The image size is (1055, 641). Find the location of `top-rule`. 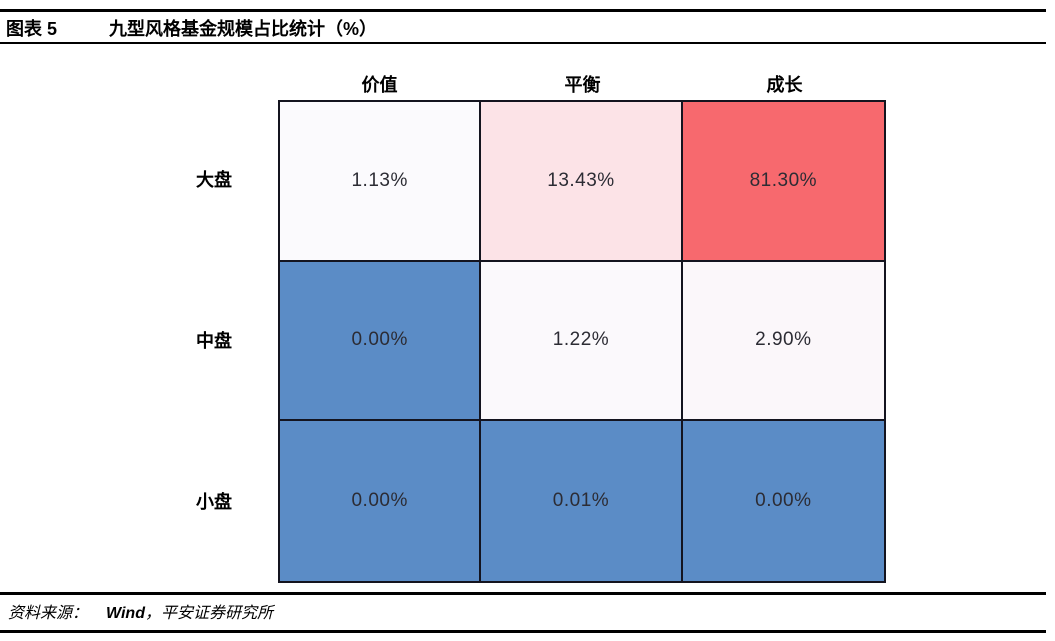

top-rule is located at coordinates (523, 10).